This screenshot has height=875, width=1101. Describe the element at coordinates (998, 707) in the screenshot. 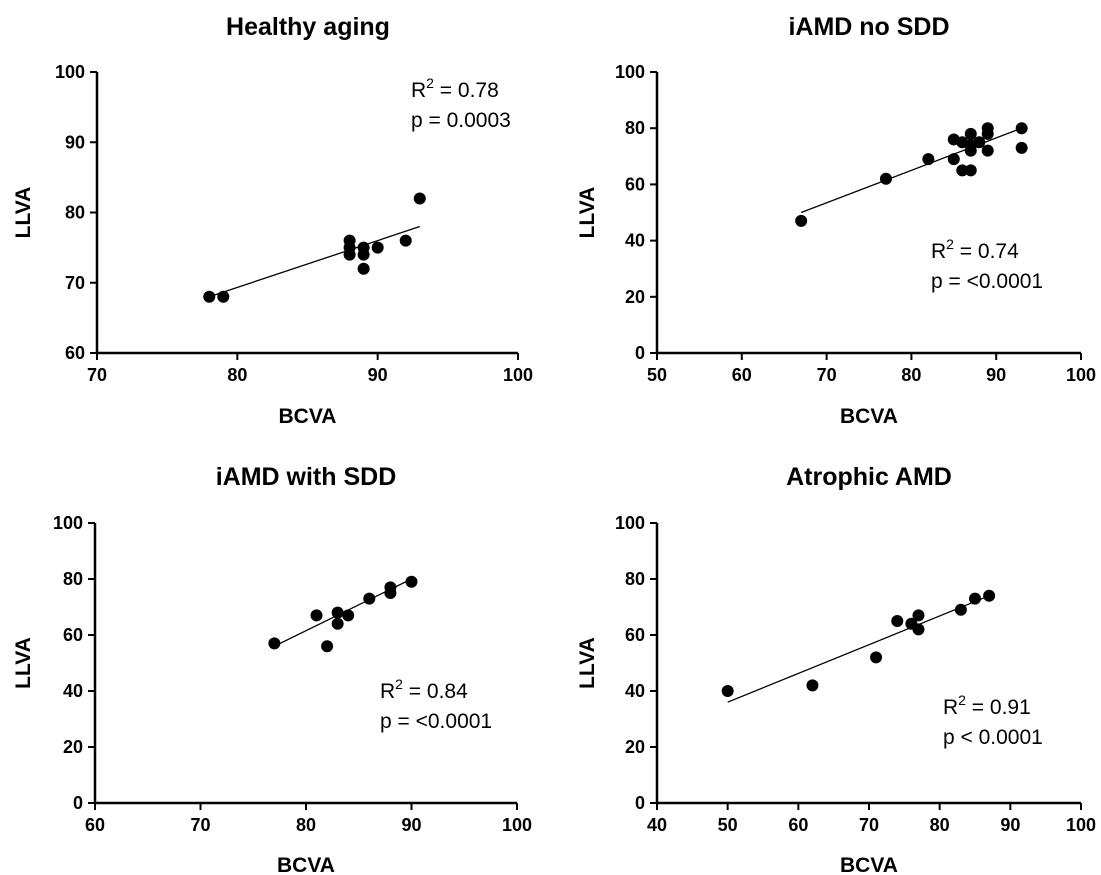

I see `r-value: = 0.91` at that location.